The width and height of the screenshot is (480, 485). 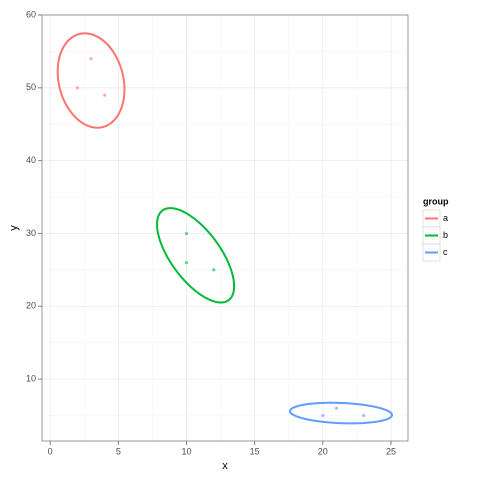 What do you see at coordinates (445, 252) in the screenshot?
I see `legend-label: c` at bounding box center [445, 252].